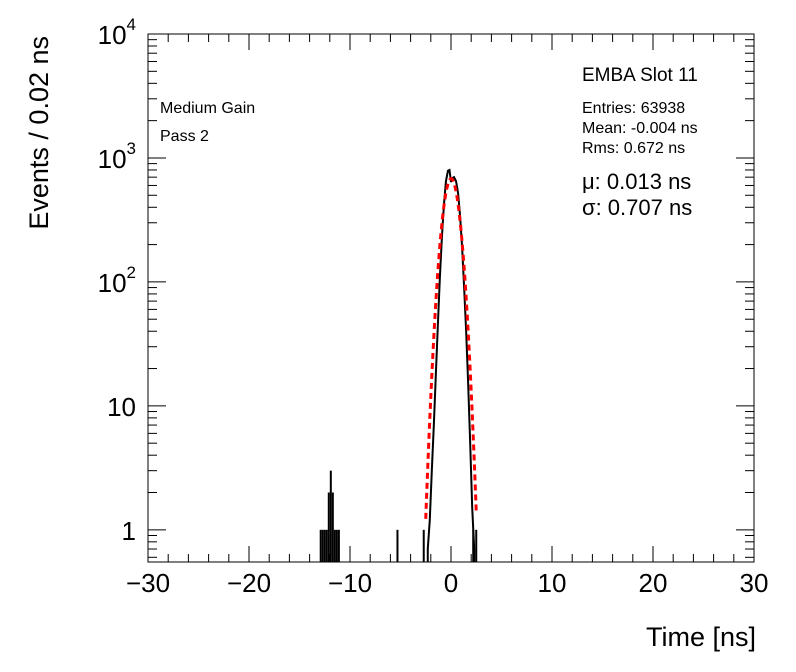  I want to click on histogram-peak, so click(451, 365).